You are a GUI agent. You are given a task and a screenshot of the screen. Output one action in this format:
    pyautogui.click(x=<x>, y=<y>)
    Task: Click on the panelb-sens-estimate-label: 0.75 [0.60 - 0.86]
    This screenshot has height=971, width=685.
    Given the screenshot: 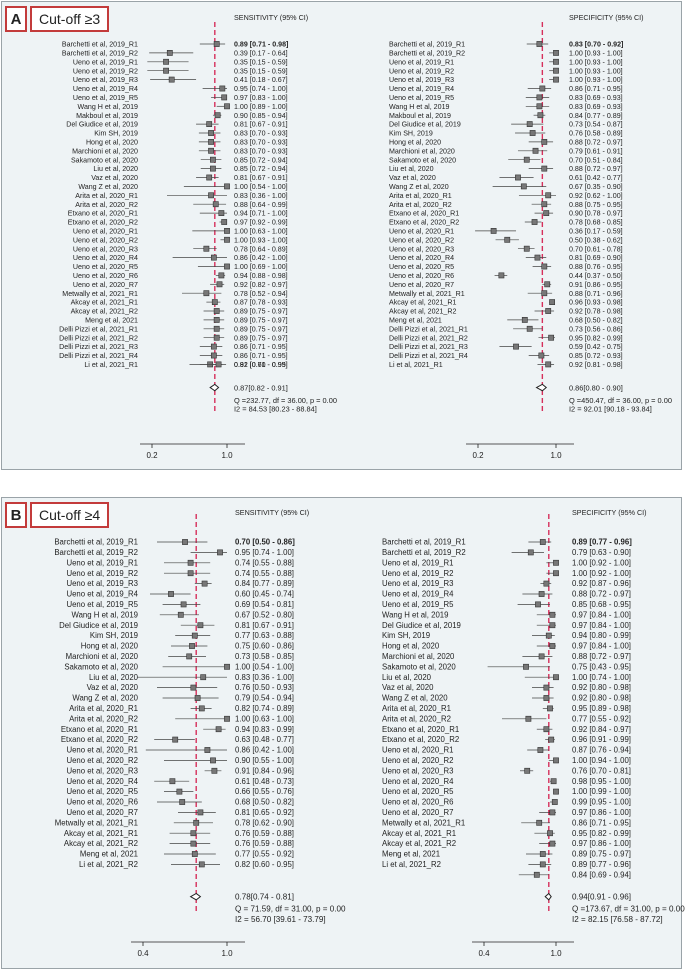 What is the action you would take?
    pyautogui.click(x=264, y=646)
    